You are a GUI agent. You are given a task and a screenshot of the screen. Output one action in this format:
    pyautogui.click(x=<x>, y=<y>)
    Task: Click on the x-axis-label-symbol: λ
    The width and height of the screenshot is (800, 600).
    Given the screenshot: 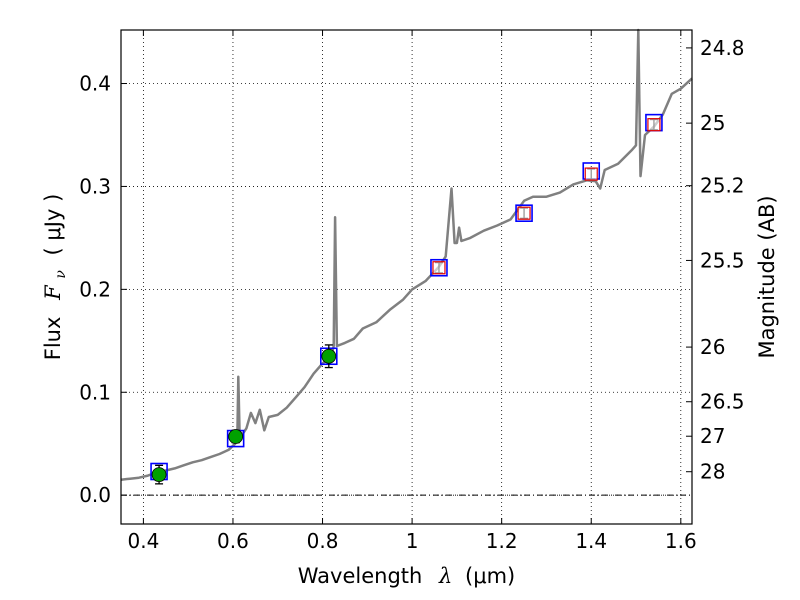 What is the action you would take?
    pyautogui.click(x=445, y=576)
    